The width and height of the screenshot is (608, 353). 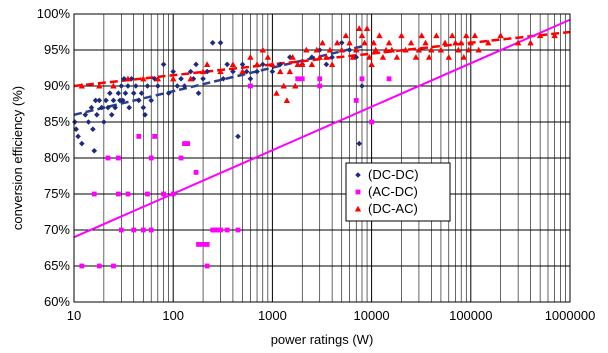 I want to click on legend-label: (AC-DC), so click(x=393, y=191).